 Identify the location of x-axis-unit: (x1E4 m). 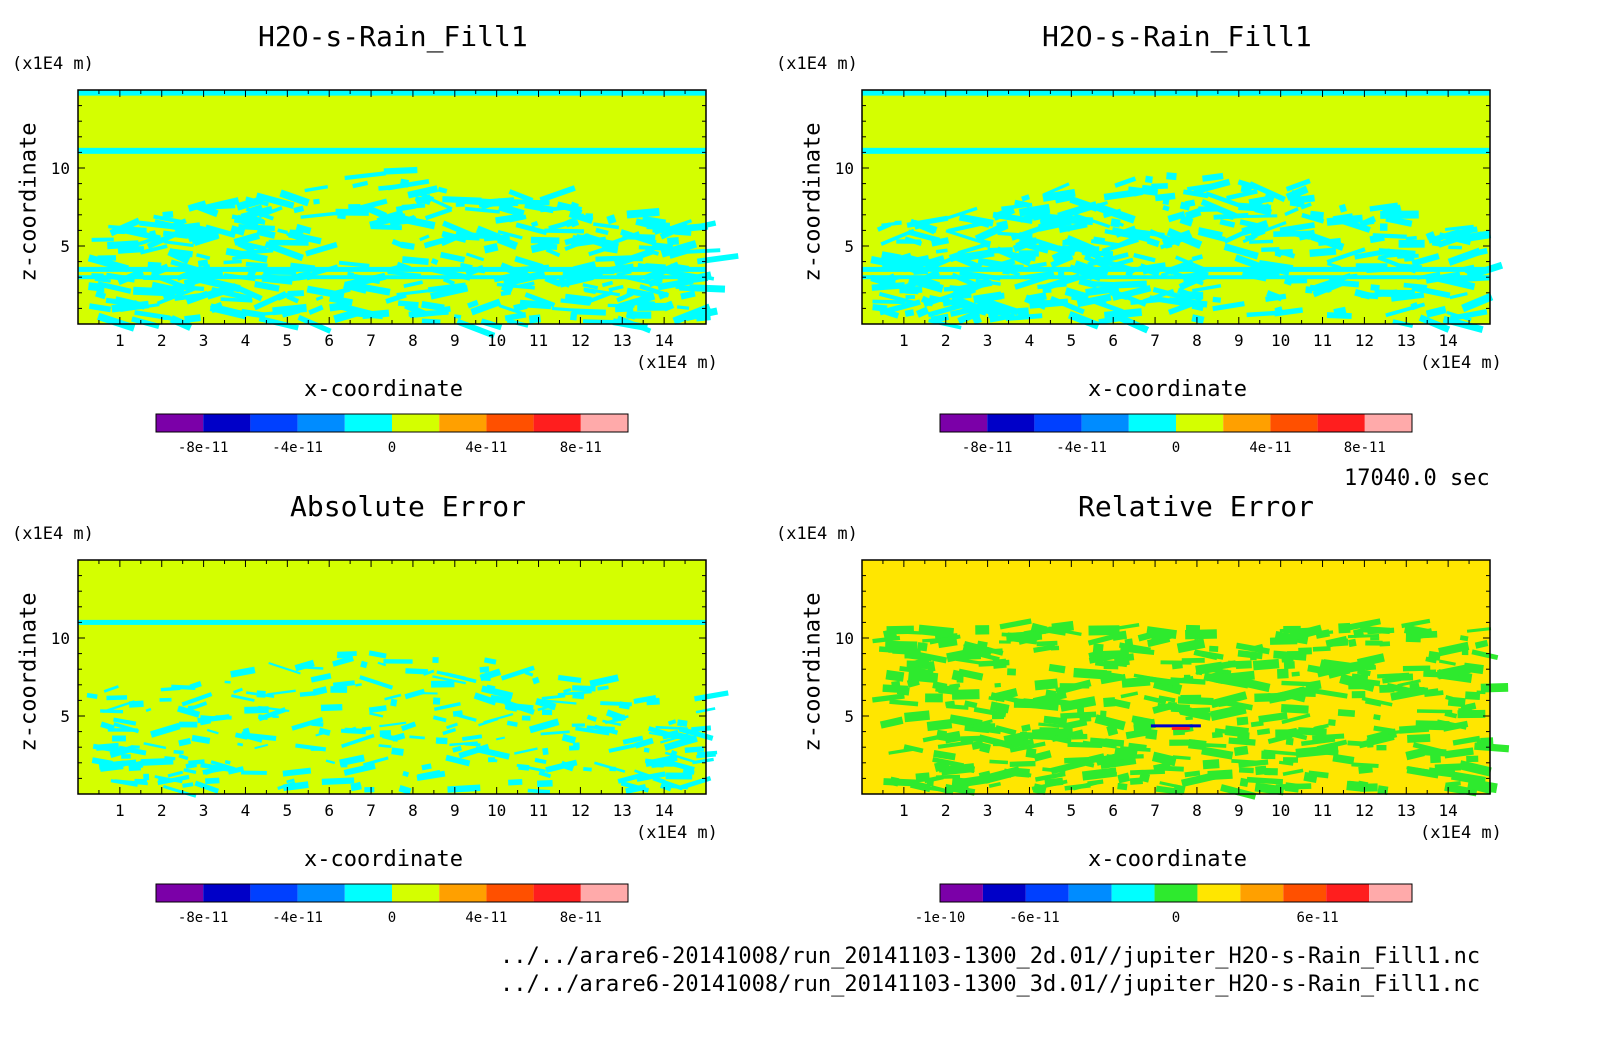
(677, 833).